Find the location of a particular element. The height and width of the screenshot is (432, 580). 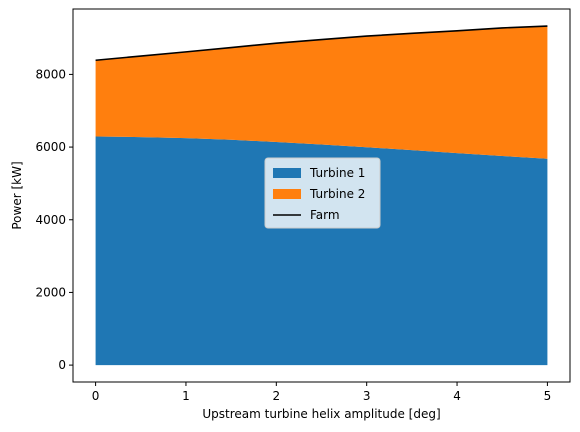

farm-line-layer is located at coordinates (321, 43).